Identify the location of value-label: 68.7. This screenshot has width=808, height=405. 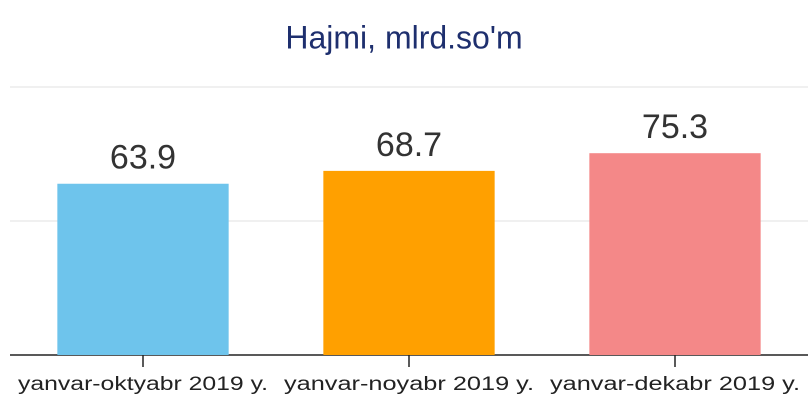
(409, 145).